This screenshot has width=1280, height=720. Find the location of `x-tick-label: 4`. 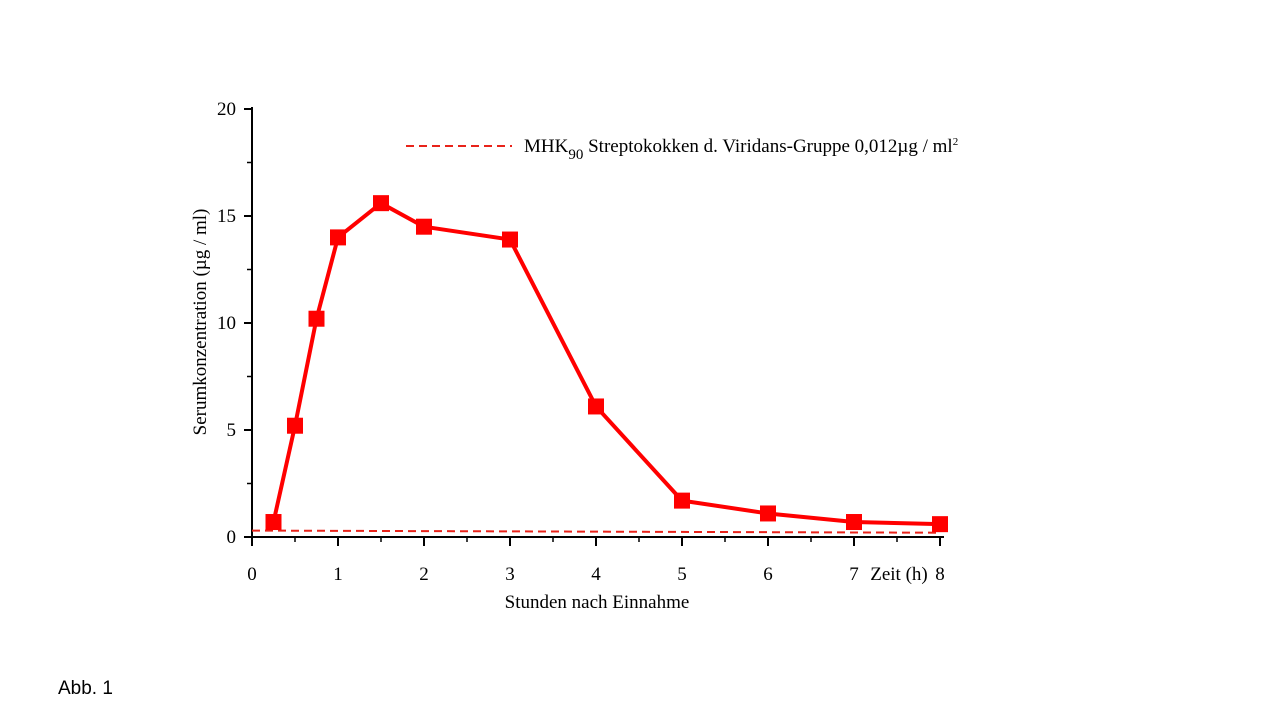

x-tick-label: 4 is located at coordinates (596, 574).